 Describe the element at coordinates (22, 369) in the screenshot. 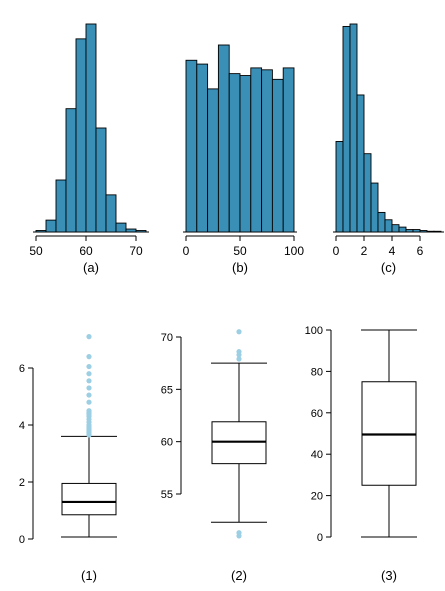

I see `y-tick-label: 6` at that location.